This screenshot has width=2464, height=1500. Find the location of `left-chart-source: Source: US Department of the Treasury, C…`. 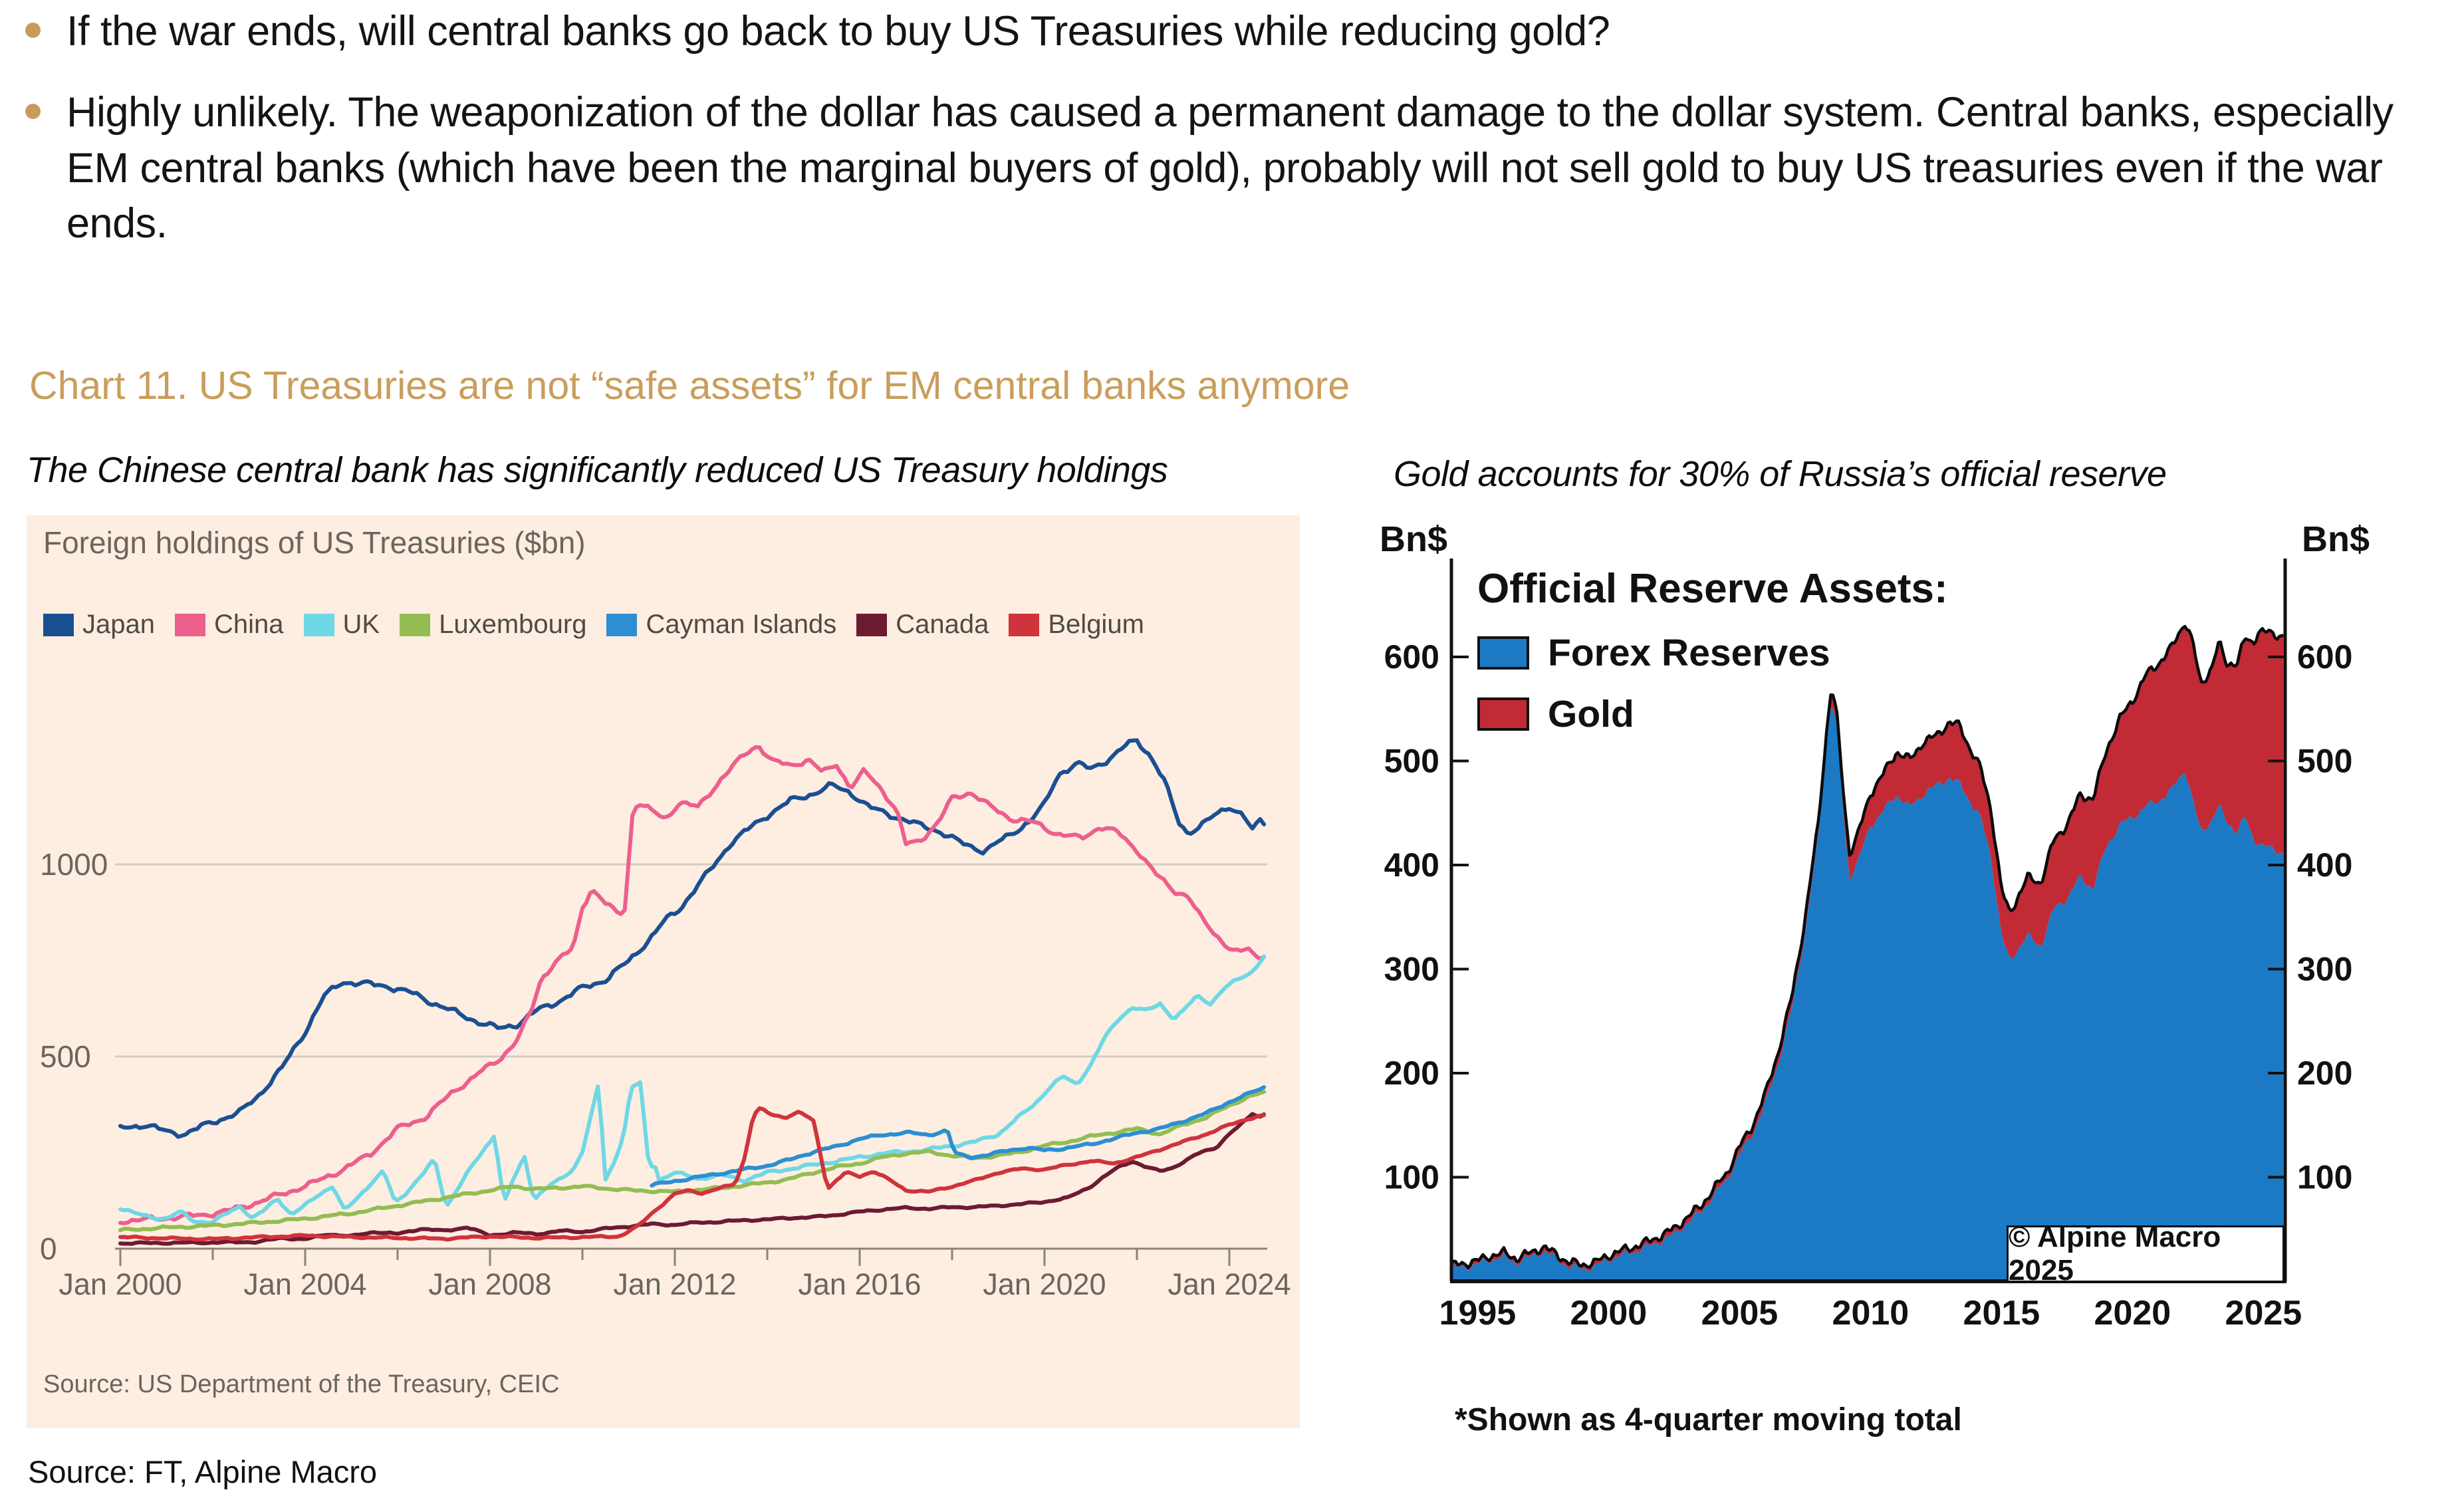

left-chart-source: Source: US Department of the Treasury, C… is located at coordinates (301, 1384).